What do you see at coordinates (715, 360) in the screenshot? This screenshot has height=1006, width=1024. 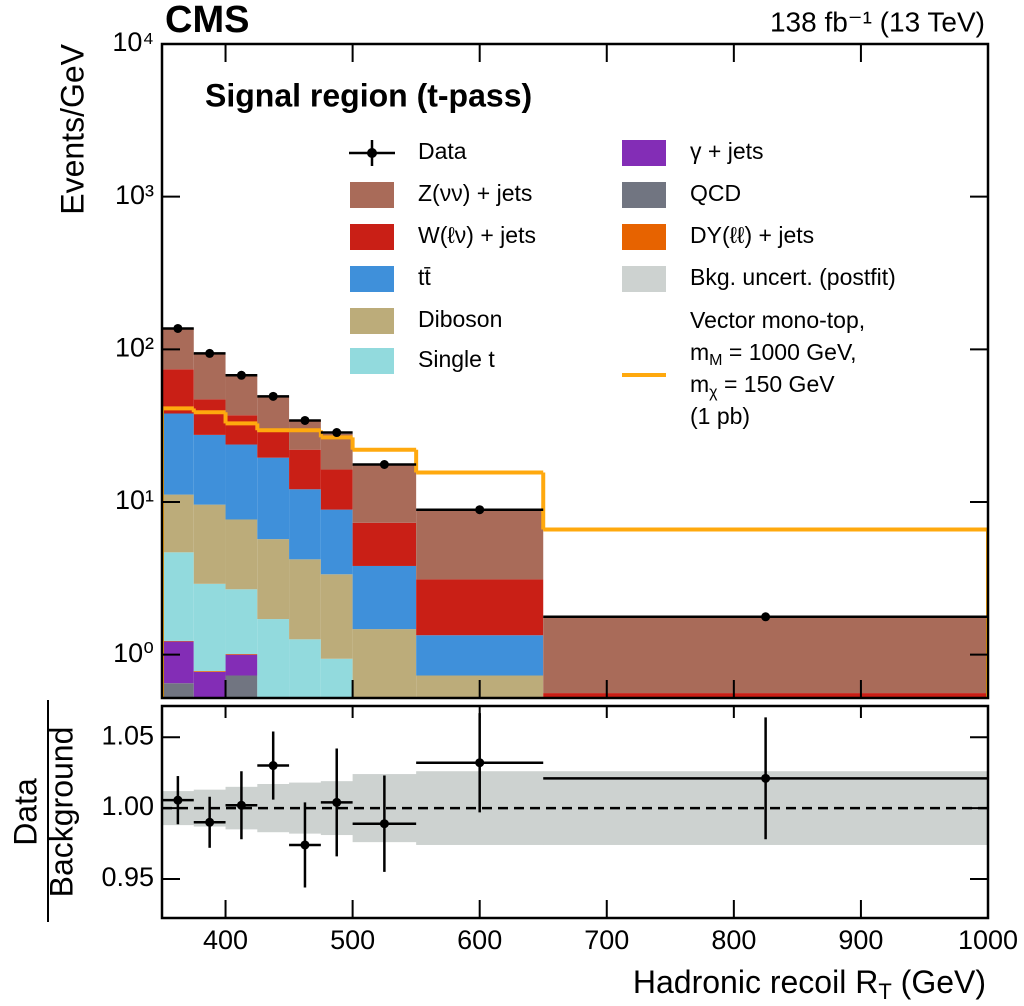 I see `legend-label-part: M` at bounding box center [715, 360].